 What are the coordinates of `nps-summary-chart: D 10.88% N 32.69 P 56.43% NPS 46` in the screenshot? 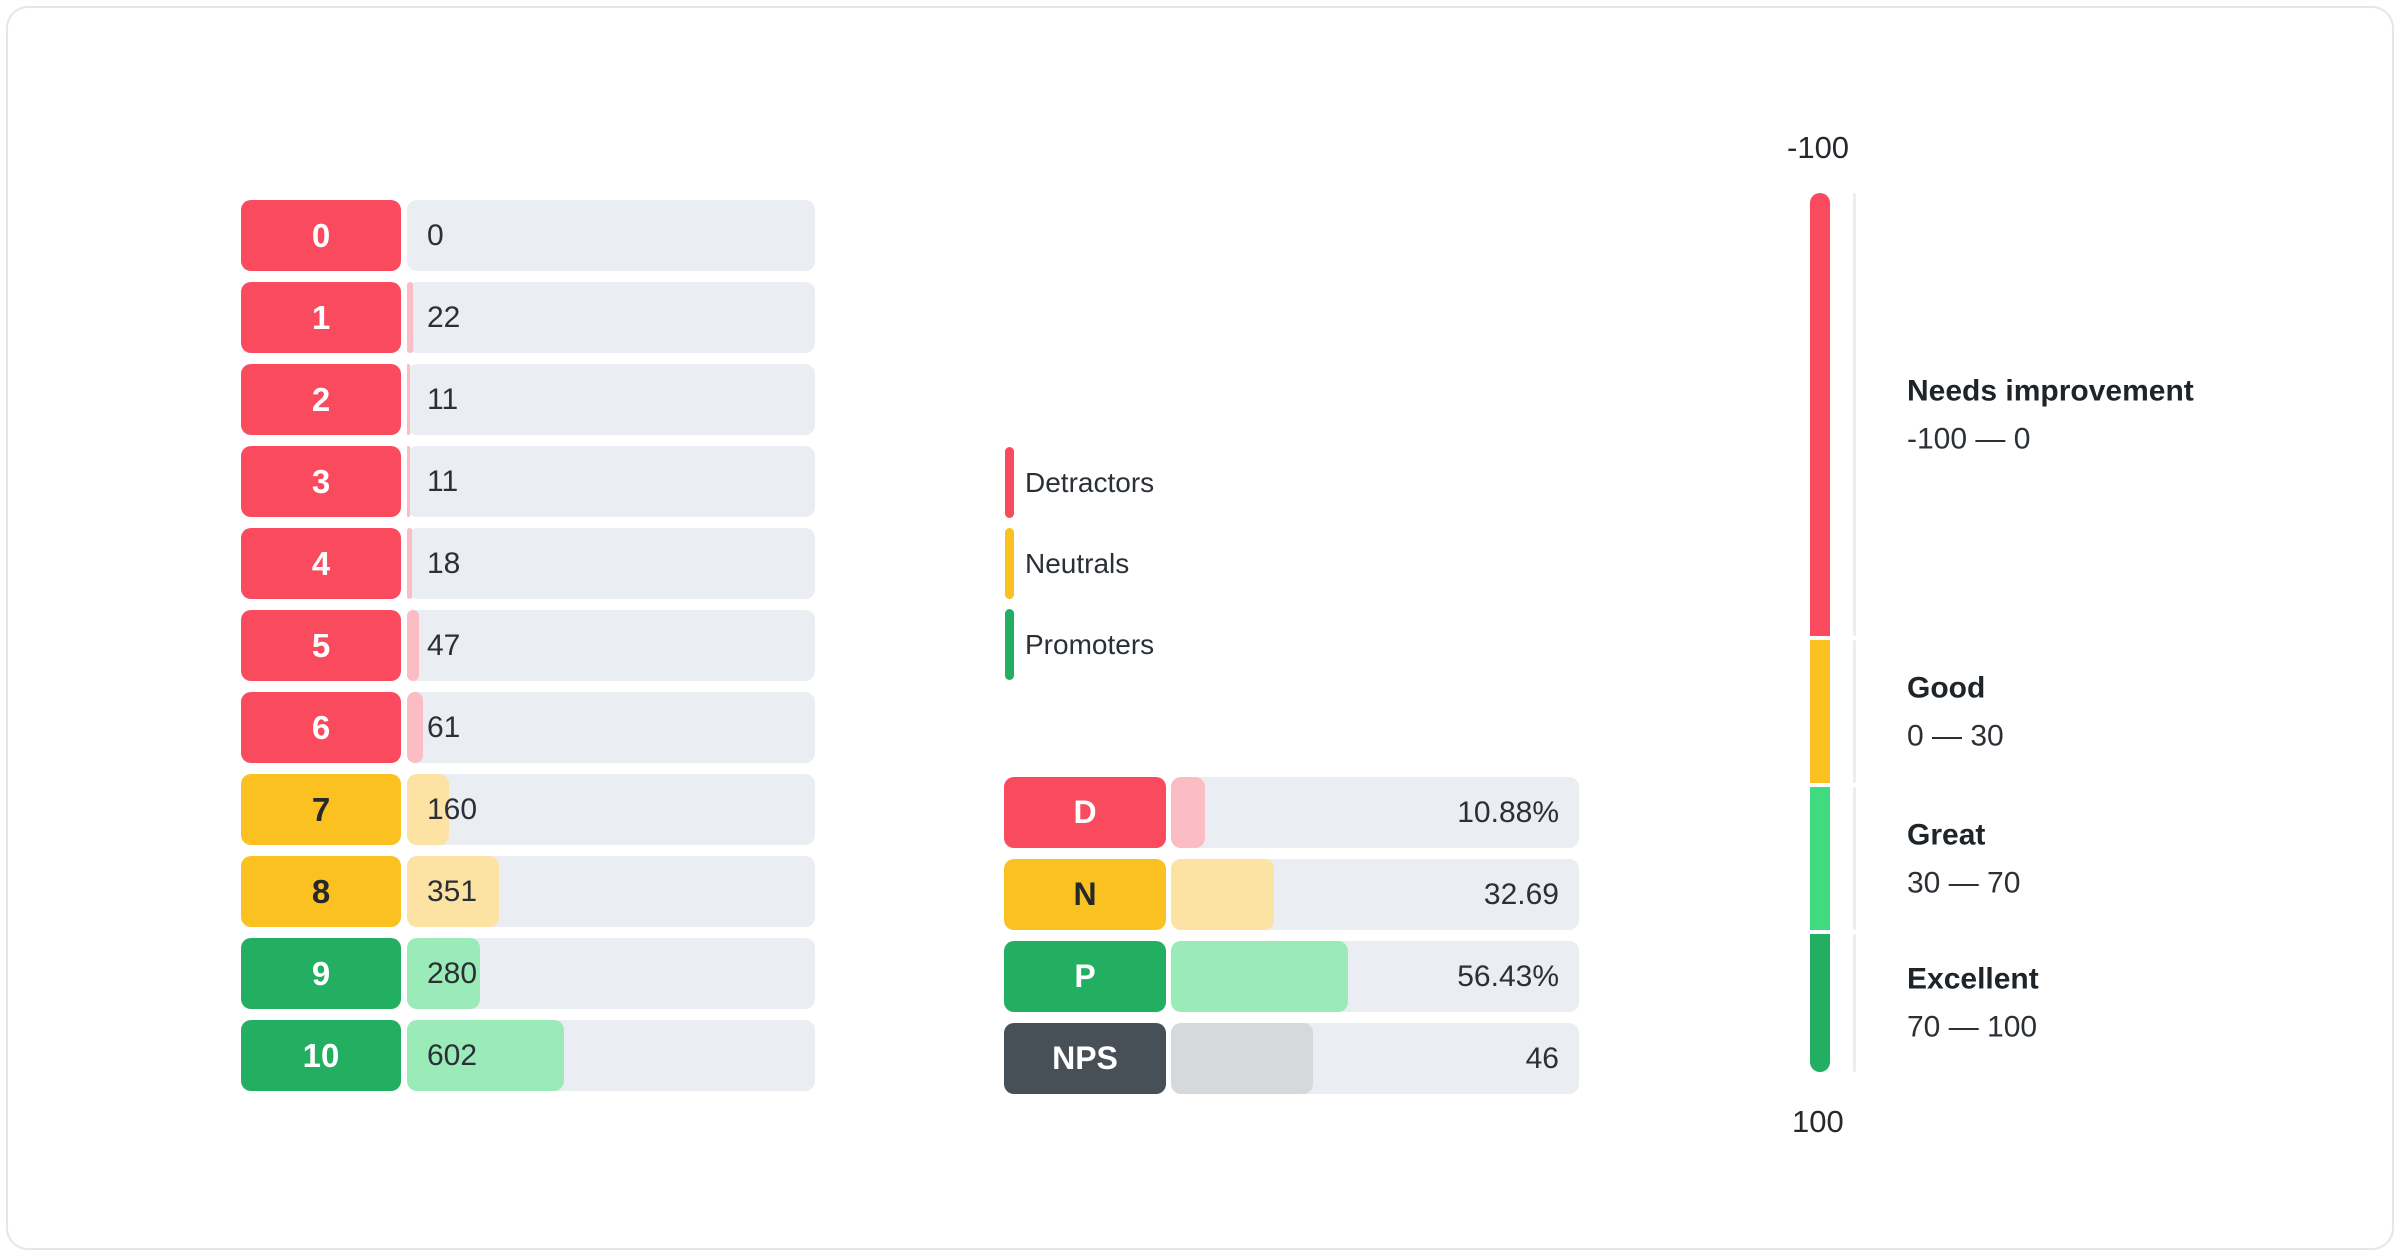 It's located at (1291, 941).